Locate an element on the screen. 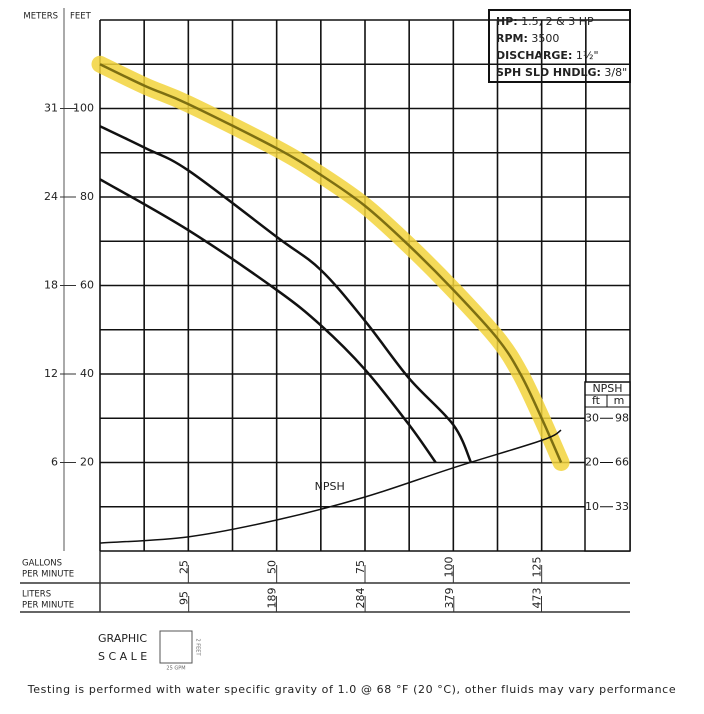  y2-axis-title: METERS is located at coordinates (40, 17).